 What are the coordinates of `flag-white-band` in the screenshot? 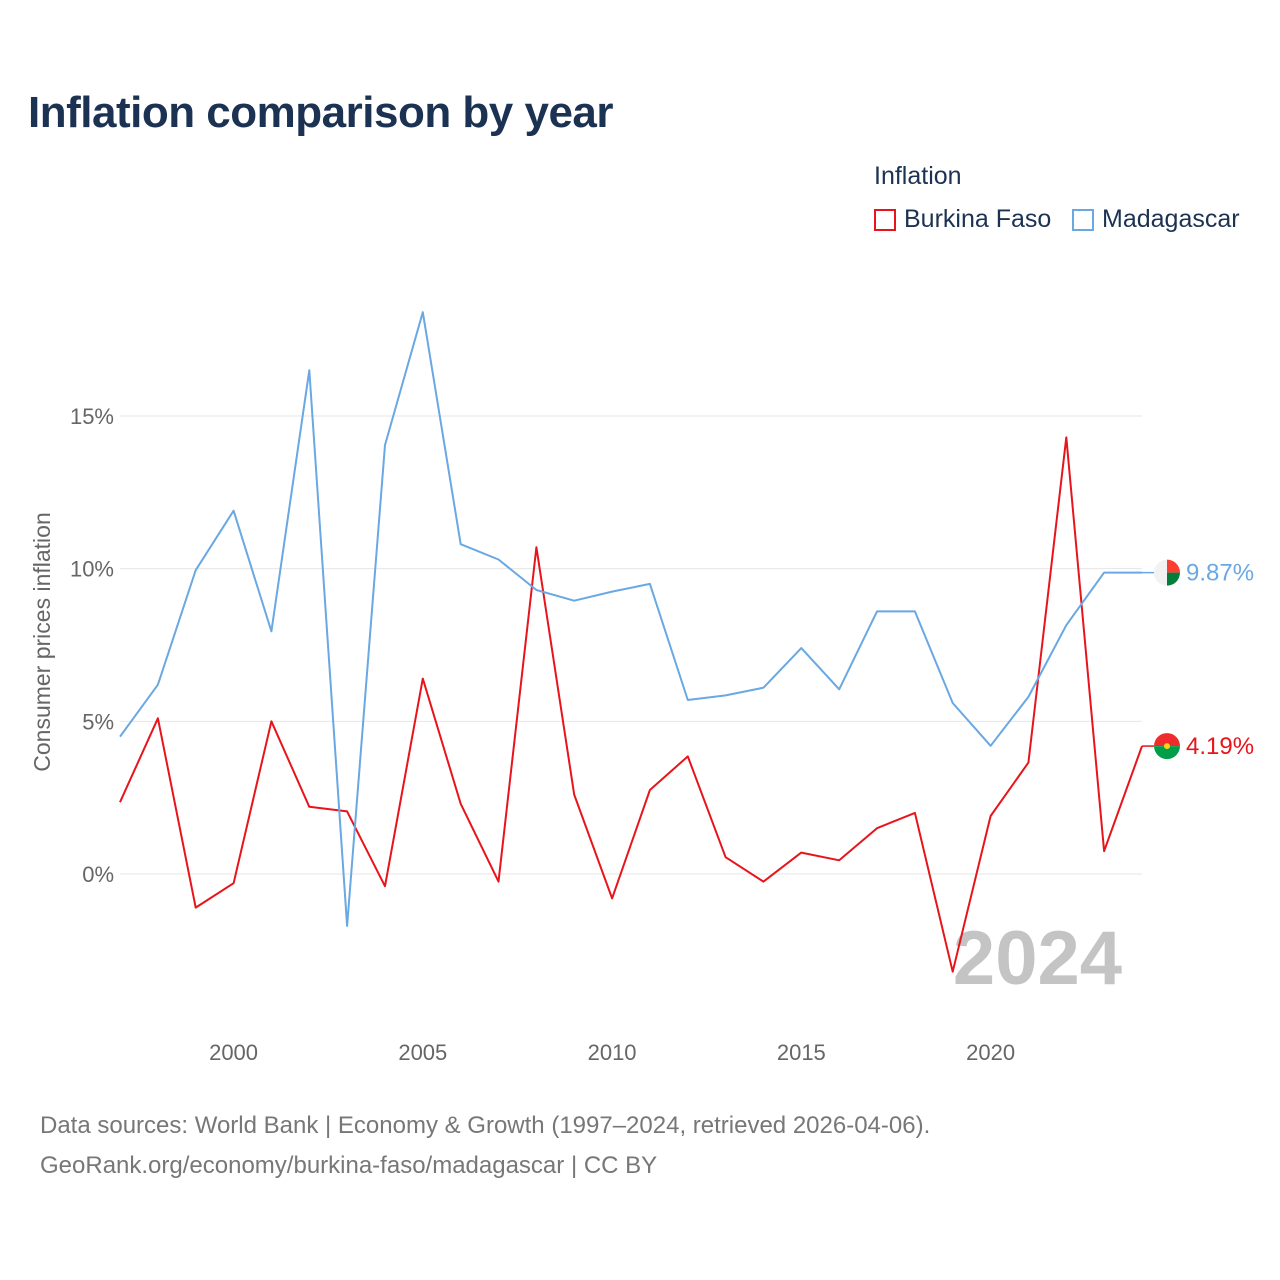 It's located at (1160, 572).